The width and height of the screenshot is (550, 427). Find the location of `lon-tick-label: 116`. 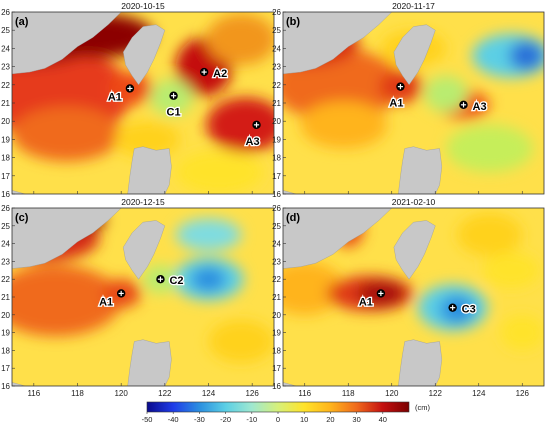

lon-tick-label: 116 is located at coordinates (304, 393).